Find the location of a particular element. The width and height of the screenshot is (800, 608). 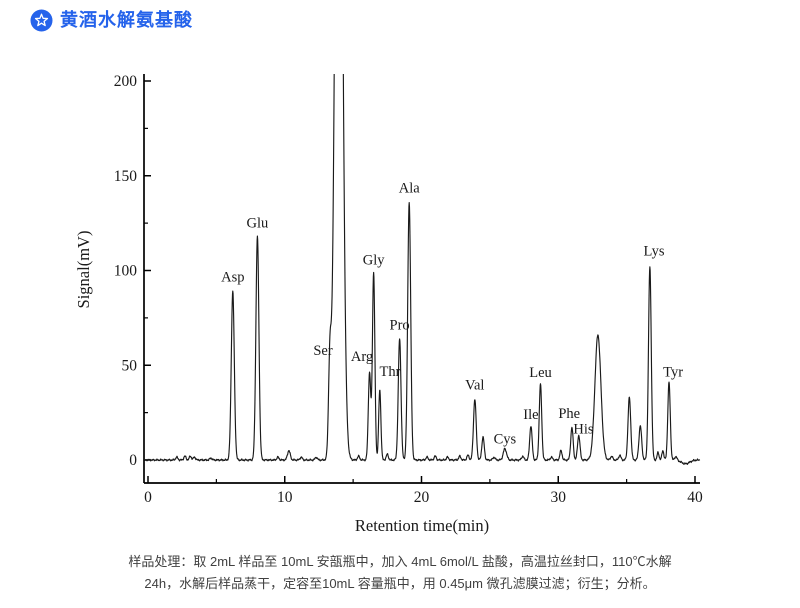

y-tick-label: 150 is located at coordinates (126, 176).